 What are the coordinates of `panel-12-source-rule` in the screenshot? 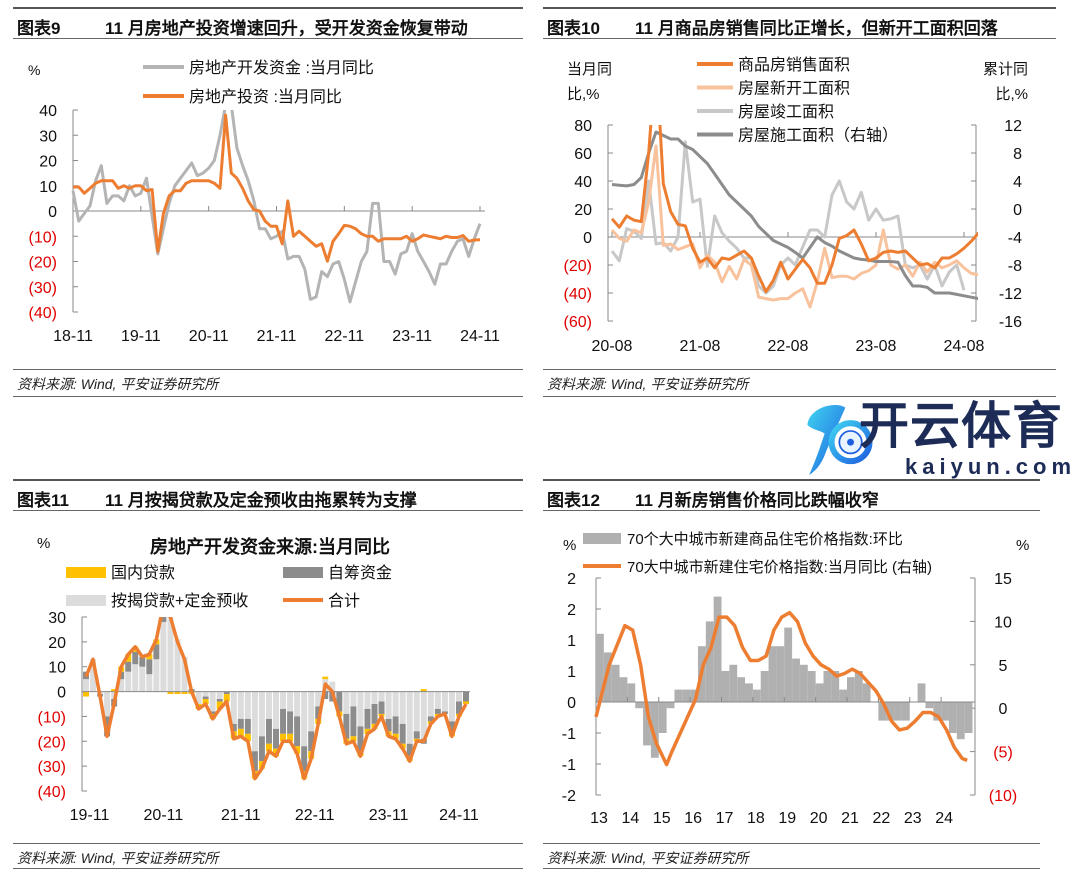 It's located at (791, 843).